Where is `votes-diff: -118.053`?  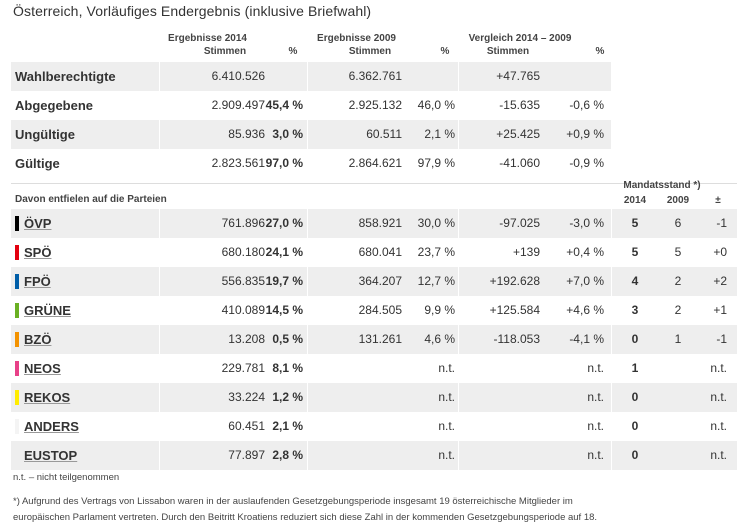 votes-diff: -118.053 is located at coordinates (516, 339).